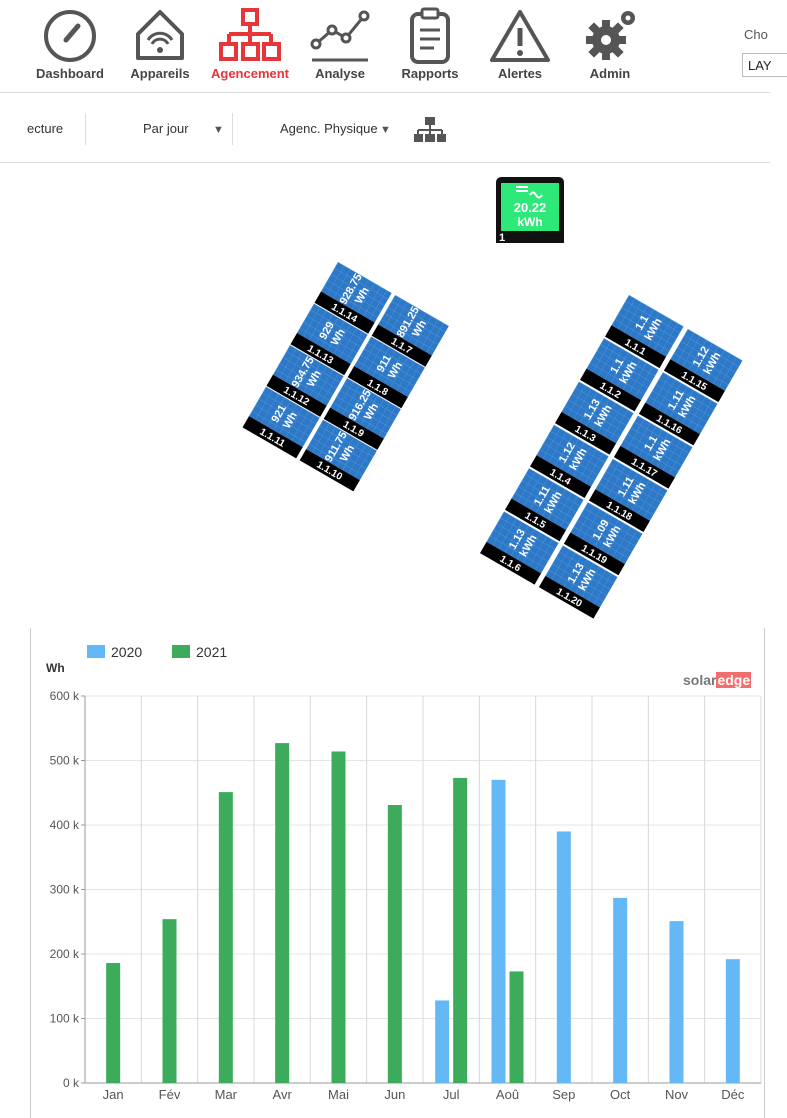 This screenshot has height=1118, width=787. What do you see at coordinates (430, 130) in the screenshot?
I see `org-chart-icon` at bounding box center [430, 130].